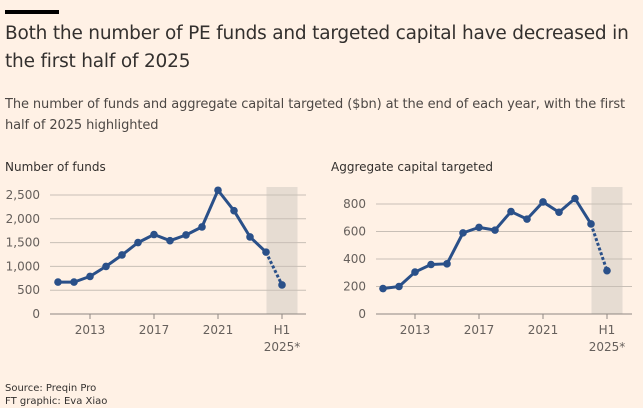 The image size is (643, 408). What do you see at coordinates (479, 227) in the screenshot?
I see `capital-data-point-2017` at bounding box center [479, 227].